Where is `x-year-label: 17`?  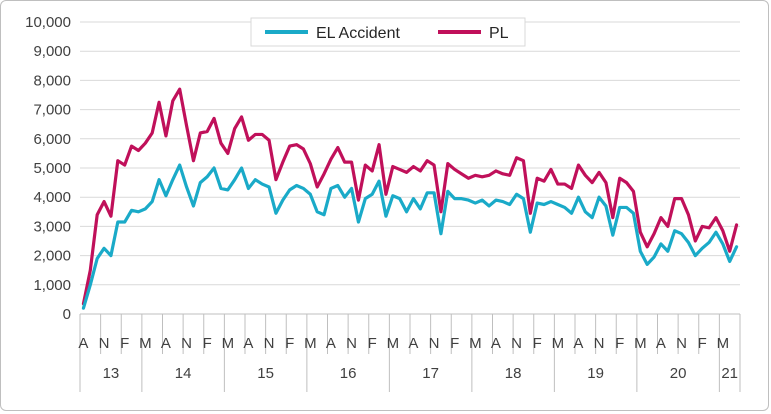 x-year-label: 17 is located at coordinates (430, 373).